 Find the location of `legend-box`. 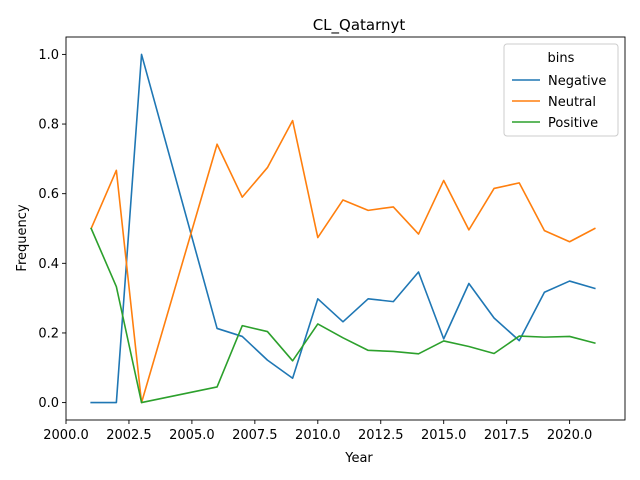

legend-box is located at coordinates (561, 90).